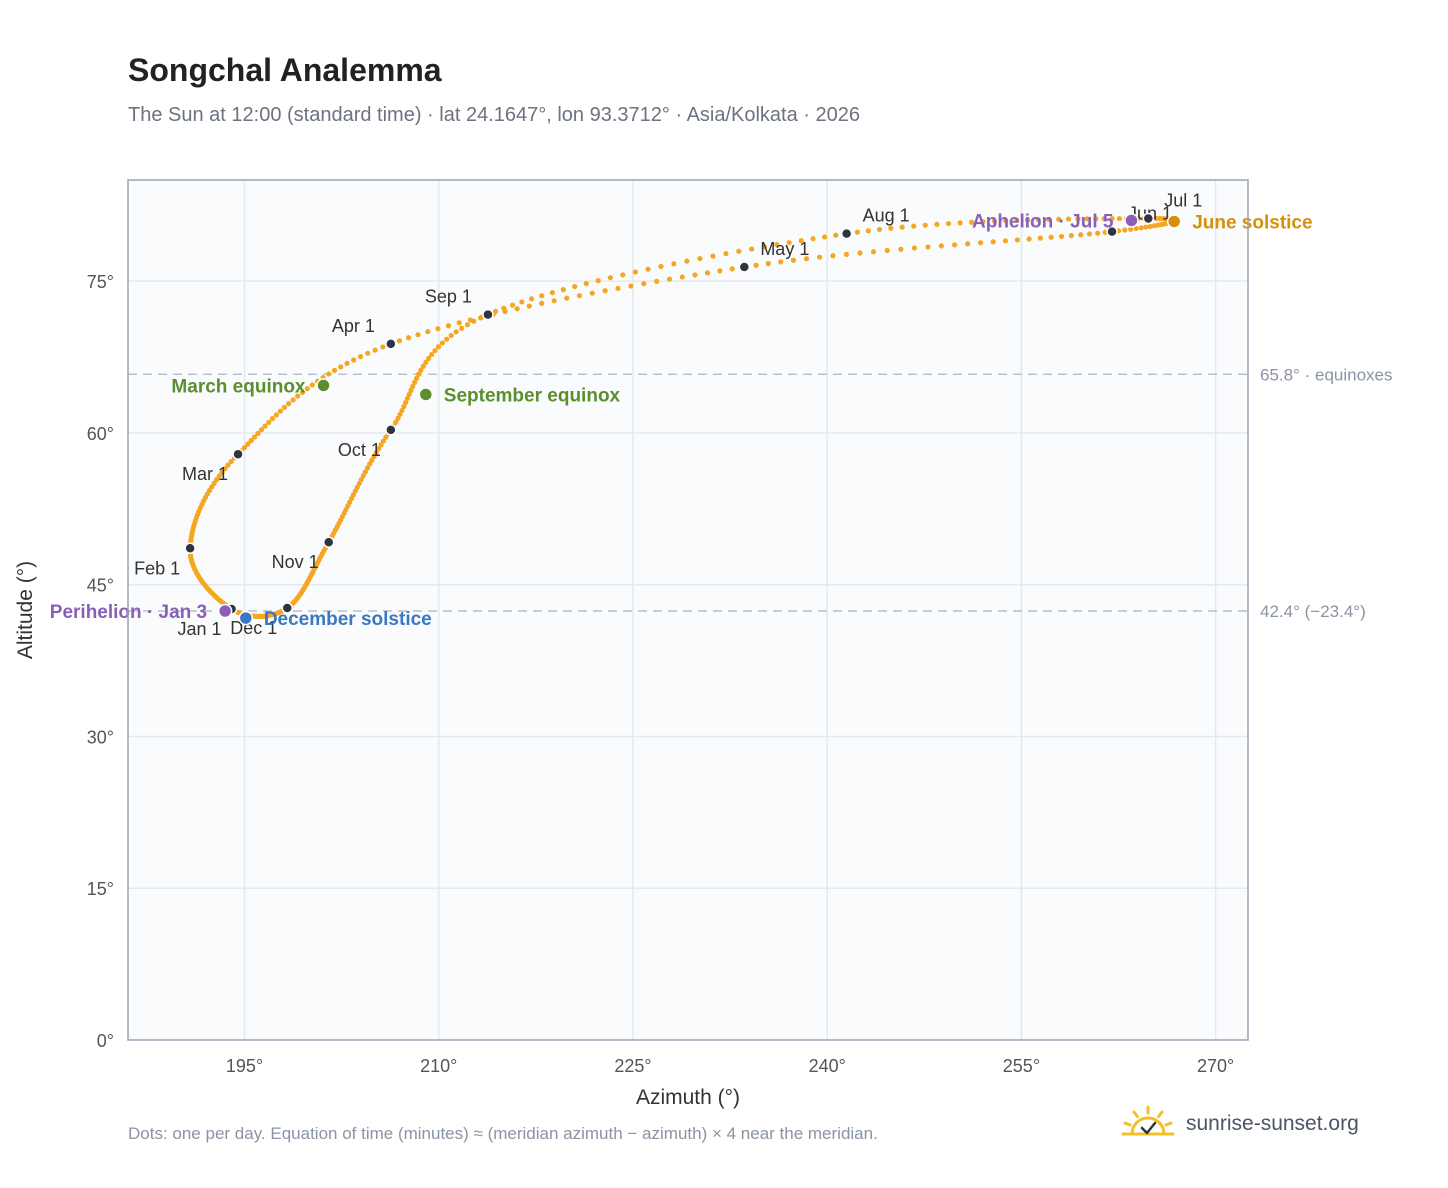  I want to click on brand: sunrise-sunset.org, so click(1239, 1124).